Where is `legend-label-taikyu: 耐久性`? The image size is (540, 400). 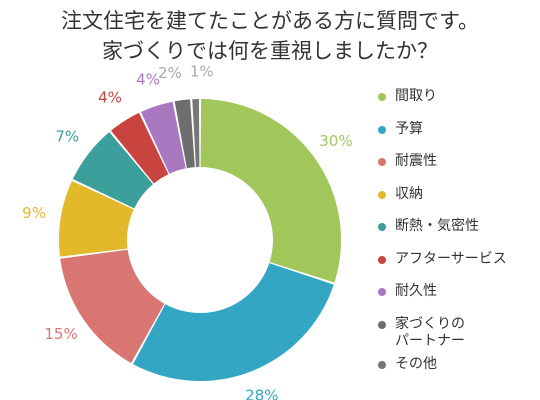 legend-label-taikyu: 耐久性 is located at coordinates (416, 291).